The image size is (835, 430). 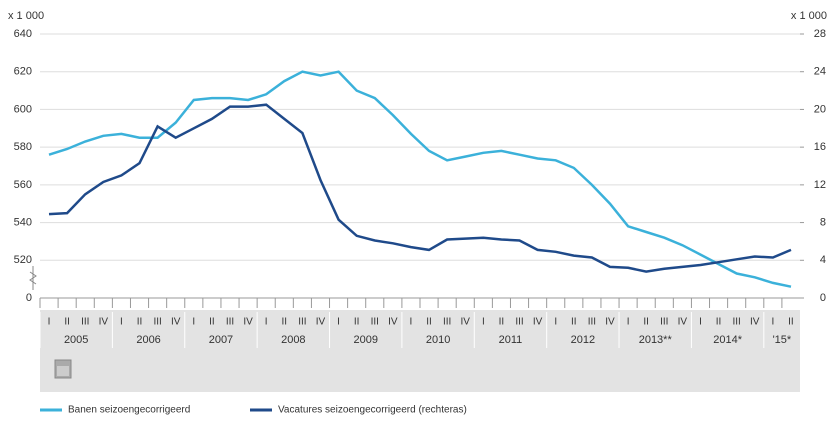 What do you see at coordinates (365, 340) in the screenshot?
I see `year-label: 2009` at bounding box center [365, 340].